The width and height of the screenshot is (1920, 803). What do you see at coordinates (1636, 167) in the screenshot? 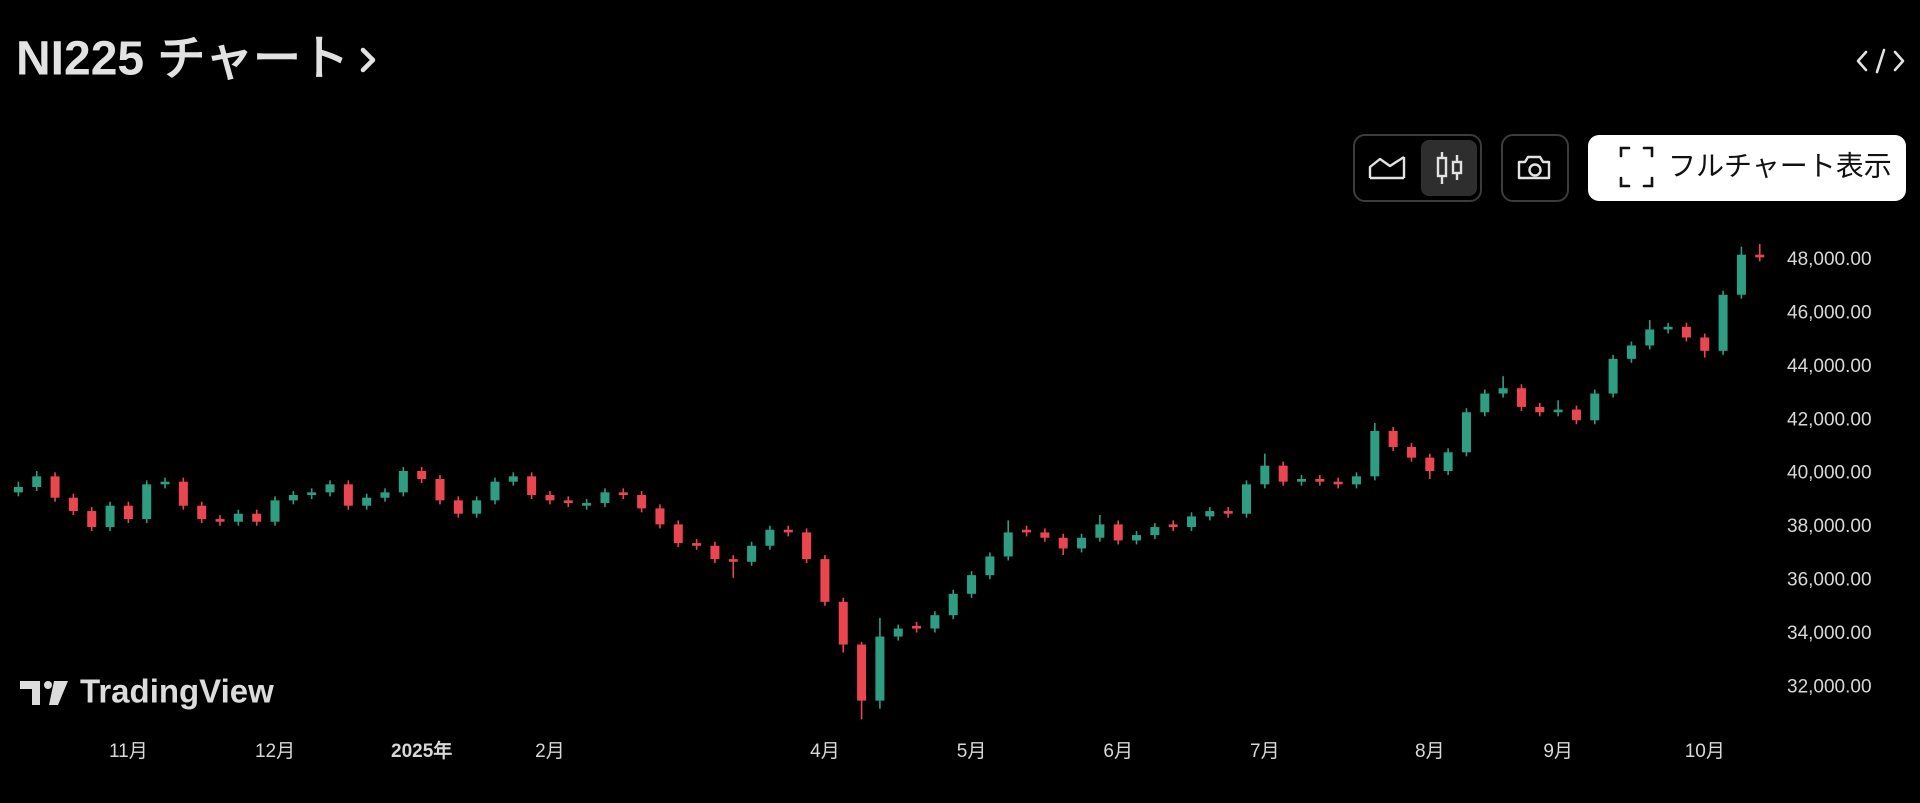
I see `fullscreen-icon` at bounding box center [1636, 167].